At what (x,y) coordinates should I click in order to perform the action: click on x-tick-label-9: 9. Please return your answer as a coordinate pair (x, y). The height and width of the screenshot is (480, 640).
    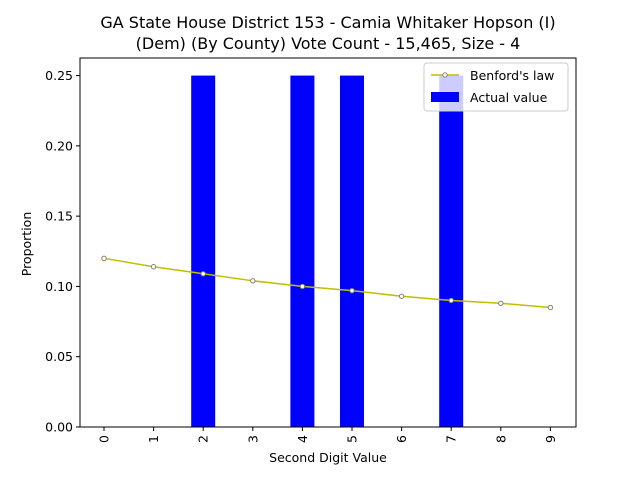
    Looking at the image, I should click on (550, 439).